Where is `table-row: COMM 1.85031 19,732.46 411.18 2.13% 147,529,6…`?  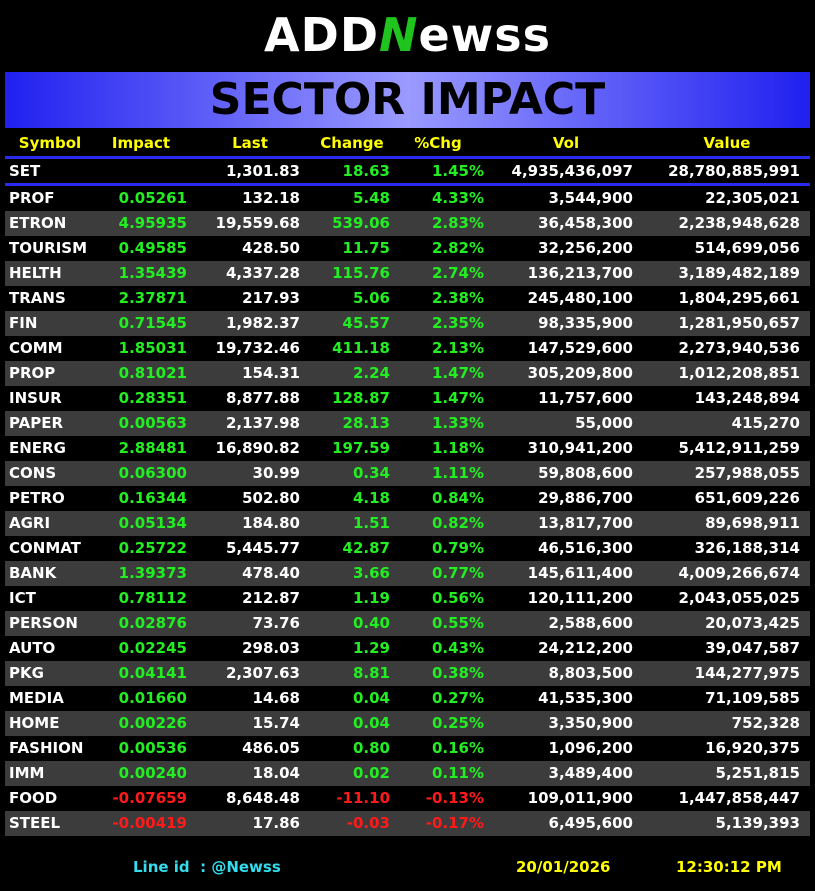
table-row: COMM 1.85031 19,732.46 411.18 2.13% 147,529,6… is located at coordinates (407, 348).